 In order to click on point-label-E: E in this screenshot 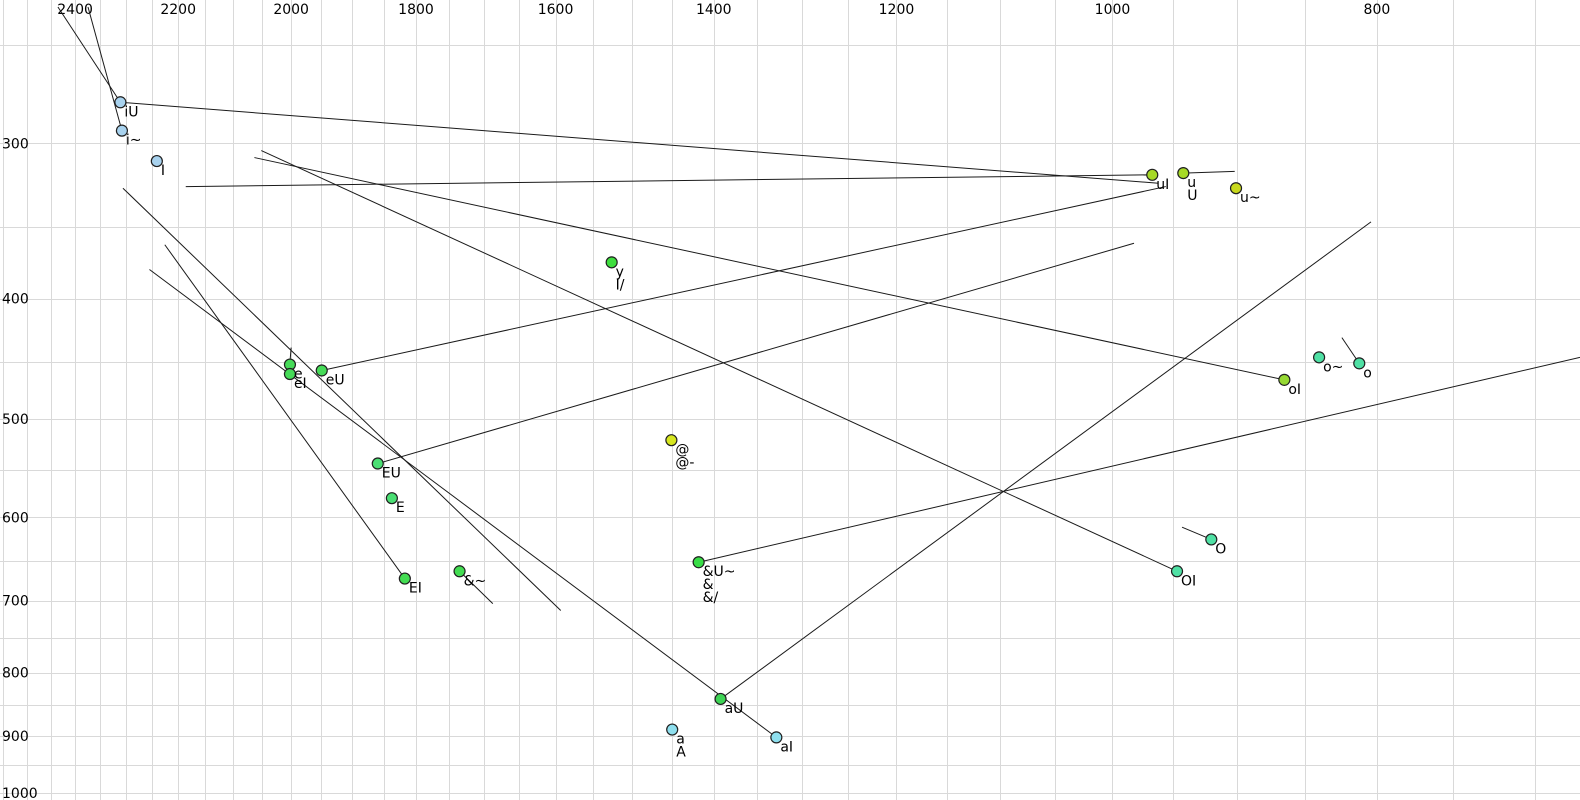, I will do `click(400, 508)`.